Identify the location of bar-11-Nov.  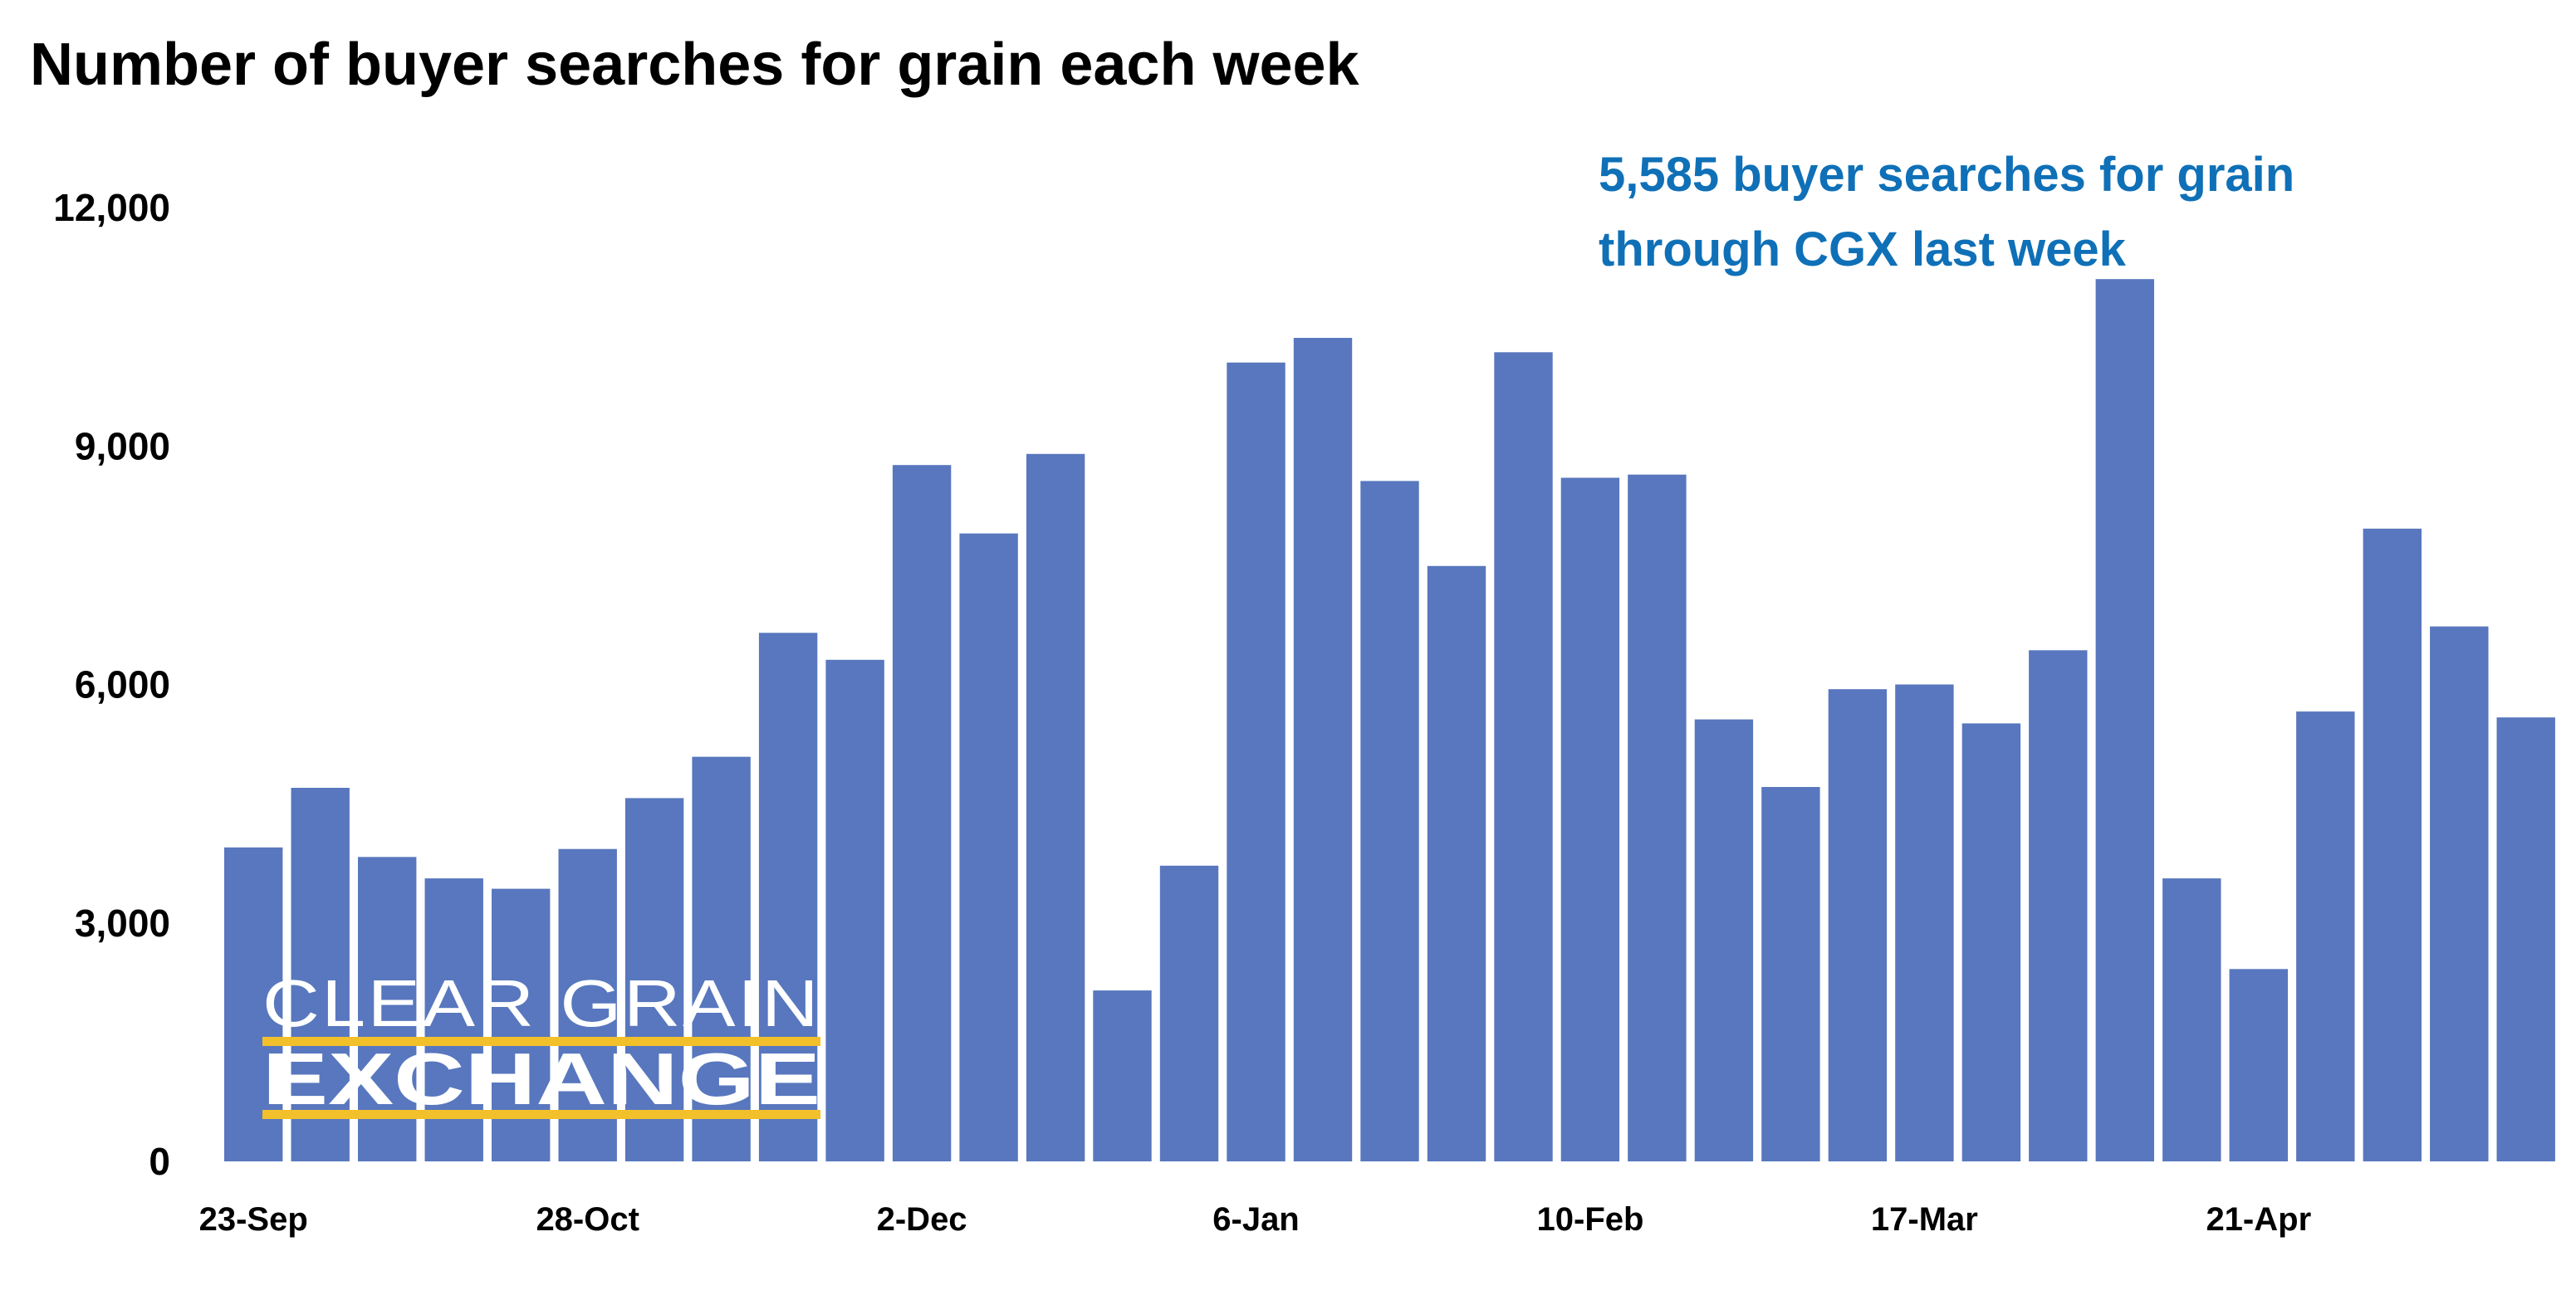
(721, 959).